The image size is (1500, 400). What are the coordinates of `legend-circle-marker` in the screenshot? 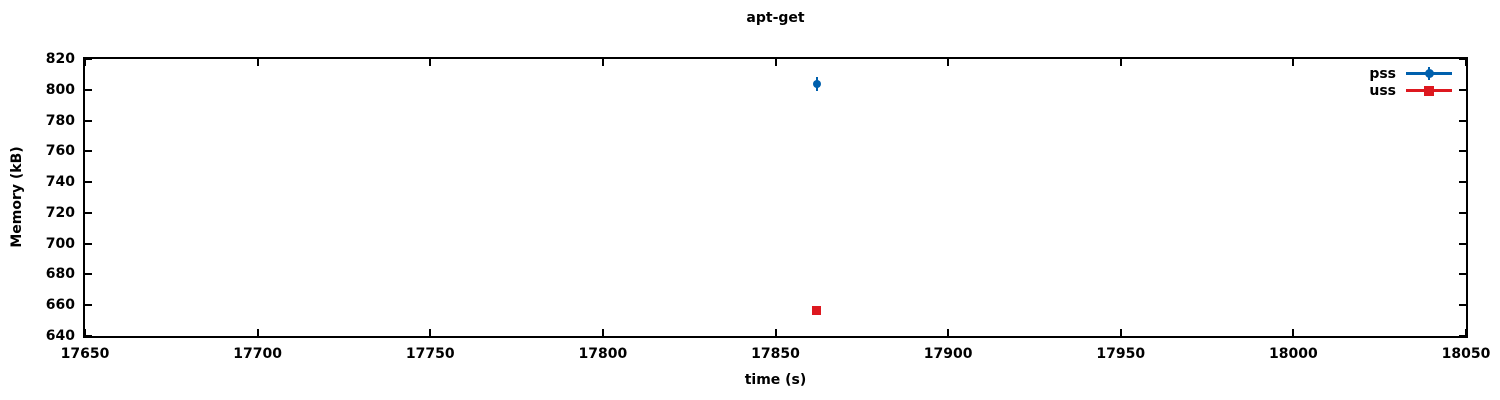 It's located at (1429, 73).